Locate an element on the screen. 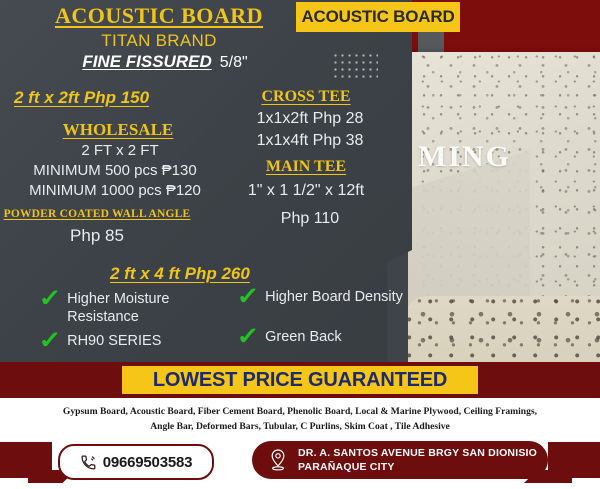 The width and height of the screenshot is (600, 489). feature-item: ✓ RH90 SERIES is located at coordinates (129, 340).